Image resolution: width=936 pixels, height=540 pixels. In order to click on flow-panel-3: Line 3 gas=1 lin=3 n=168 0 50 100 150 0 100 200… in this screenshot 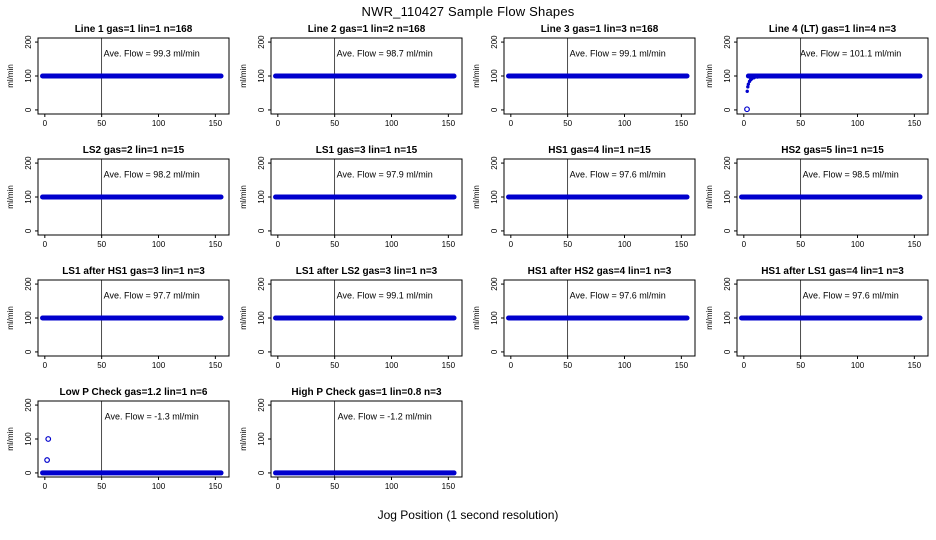, I will do `click(584, 76)`.